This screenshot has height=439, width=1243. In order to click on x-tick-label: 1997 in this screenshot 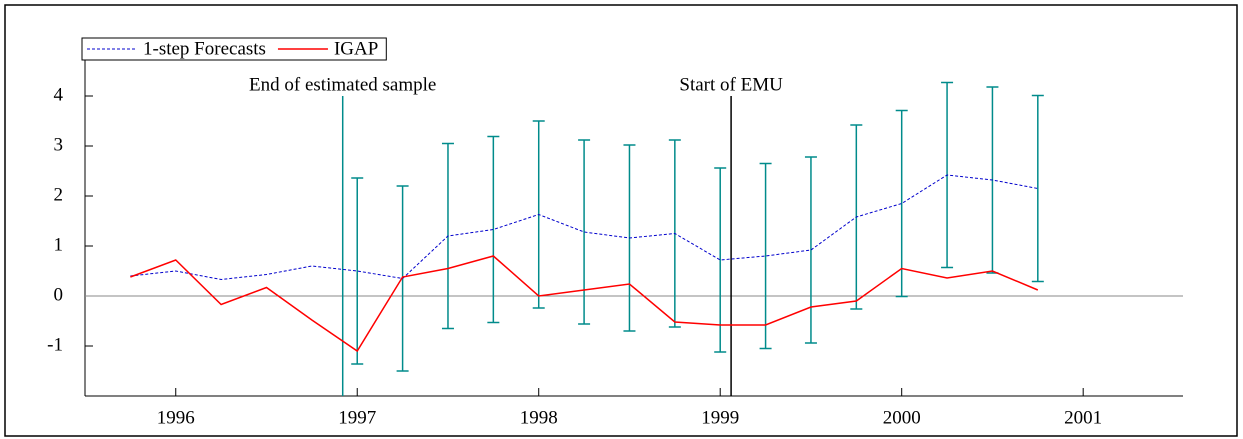, I will do `click(357, 417)`.